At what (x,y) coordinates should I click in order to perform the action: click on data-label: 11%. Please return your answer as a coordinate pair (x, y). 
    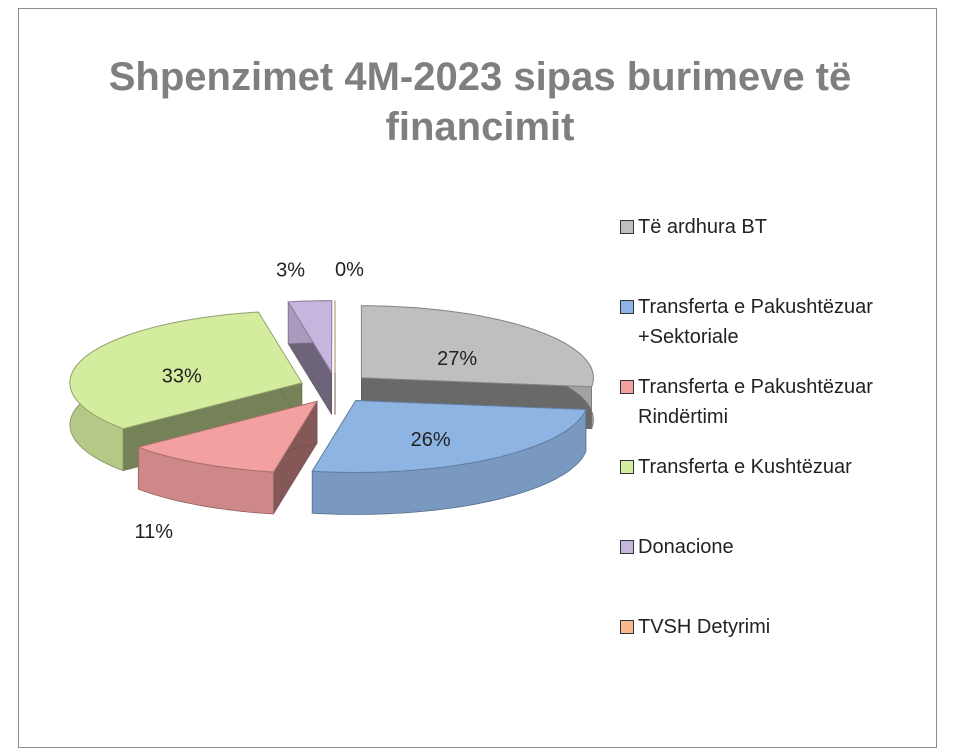
    Looking at the image, I should click on (153, 532).